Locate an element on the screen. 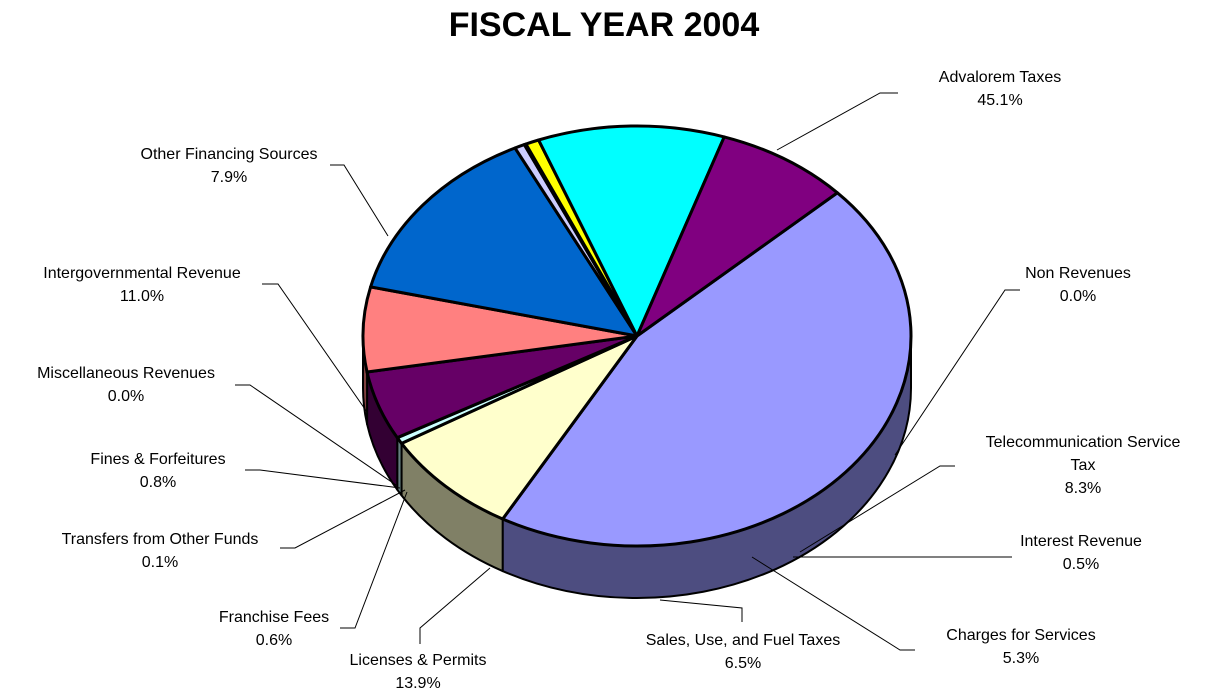 This screenshot has height=692, width=1208. leader-line-transfers-from-other-funds is located at coordinates (343, 519).